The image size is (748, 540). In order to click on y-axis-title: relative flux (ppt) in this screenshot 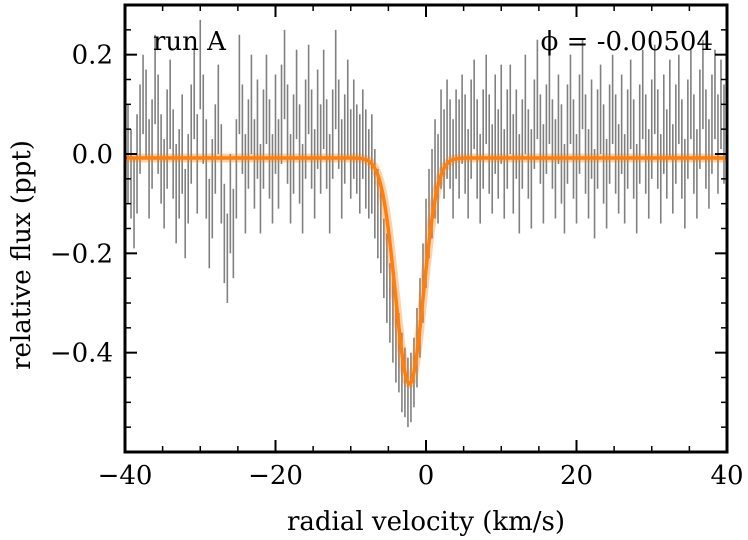, I will do `click(22, 255)`.